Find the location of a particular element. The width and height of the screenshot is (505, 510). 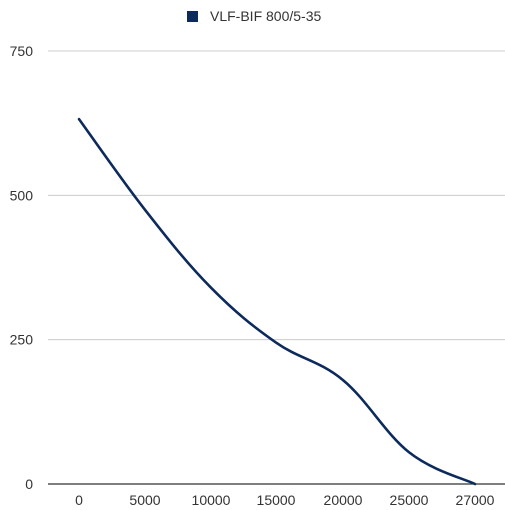

x-axis-tick-labels: 0 5000 10000 15000 20000 25000 27000 is located at coordinates (285, 500).